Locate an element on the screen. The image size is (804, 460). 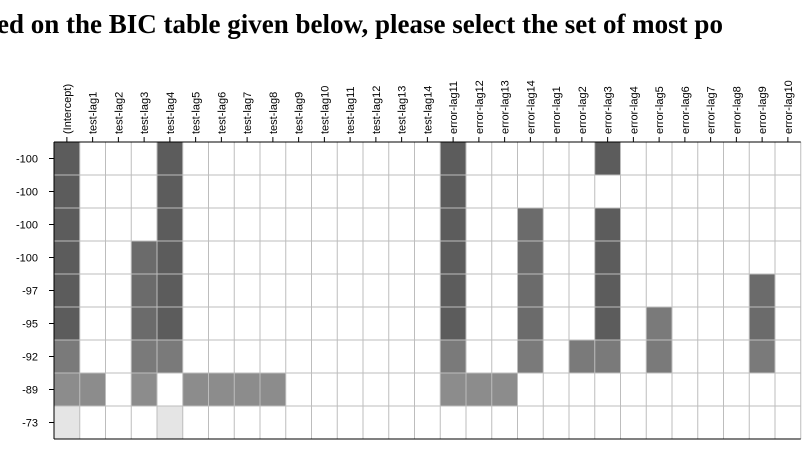
column-label-error-lag8: error-lag8 is located at coordinates (737, 110).